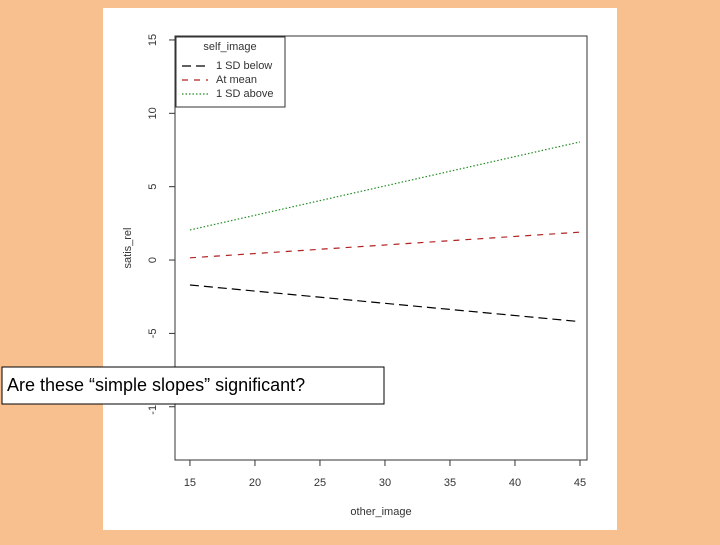 The width and height of the screenshot is (720, 545). I want to click on x-axis-label: other_image, so click(380, 512).